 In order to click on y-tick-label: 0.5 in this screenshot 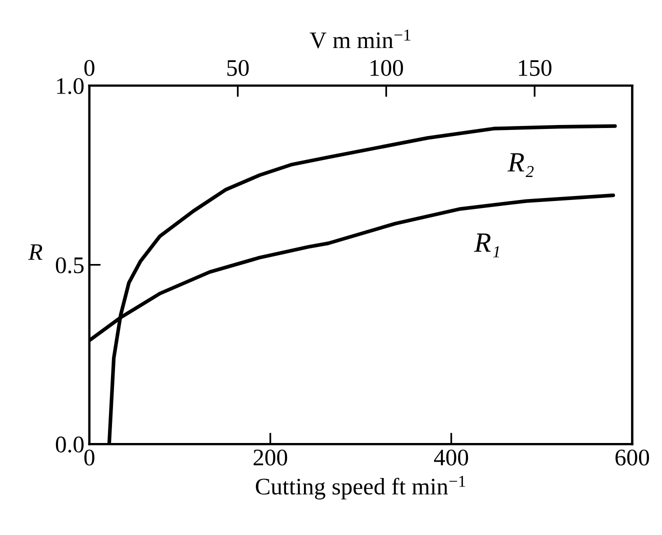, I will do `click(70, 265)`.